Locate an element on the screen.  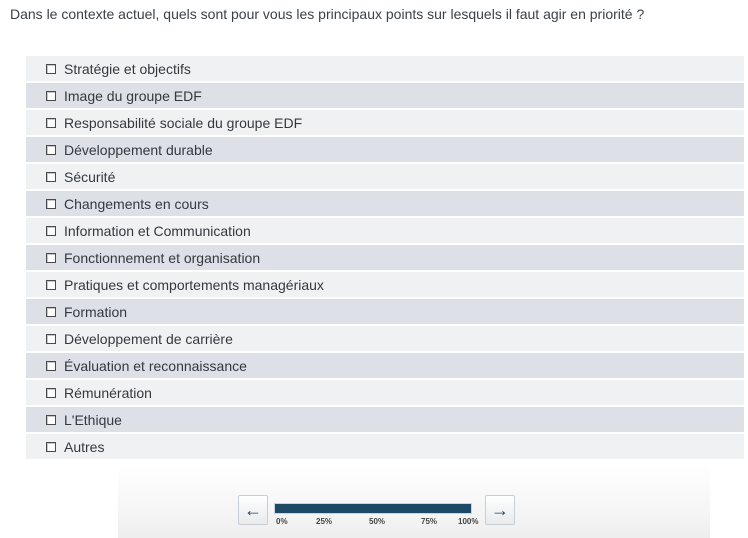
option-label: Évaluation et reconnaissance is located at coordinates (155, 365).